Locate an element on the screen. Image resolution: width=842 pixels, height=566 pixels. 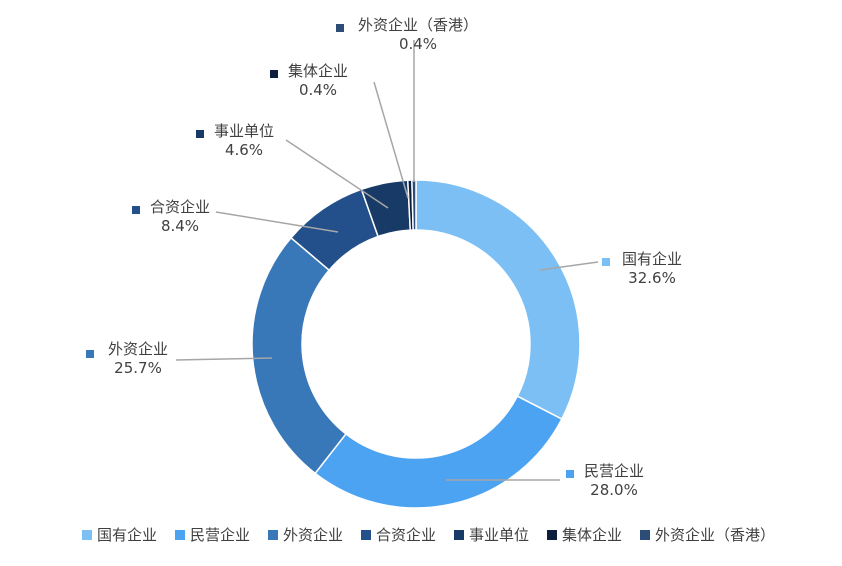
data-label-name-6: 集体企业 is located at coordinates (318, 71).